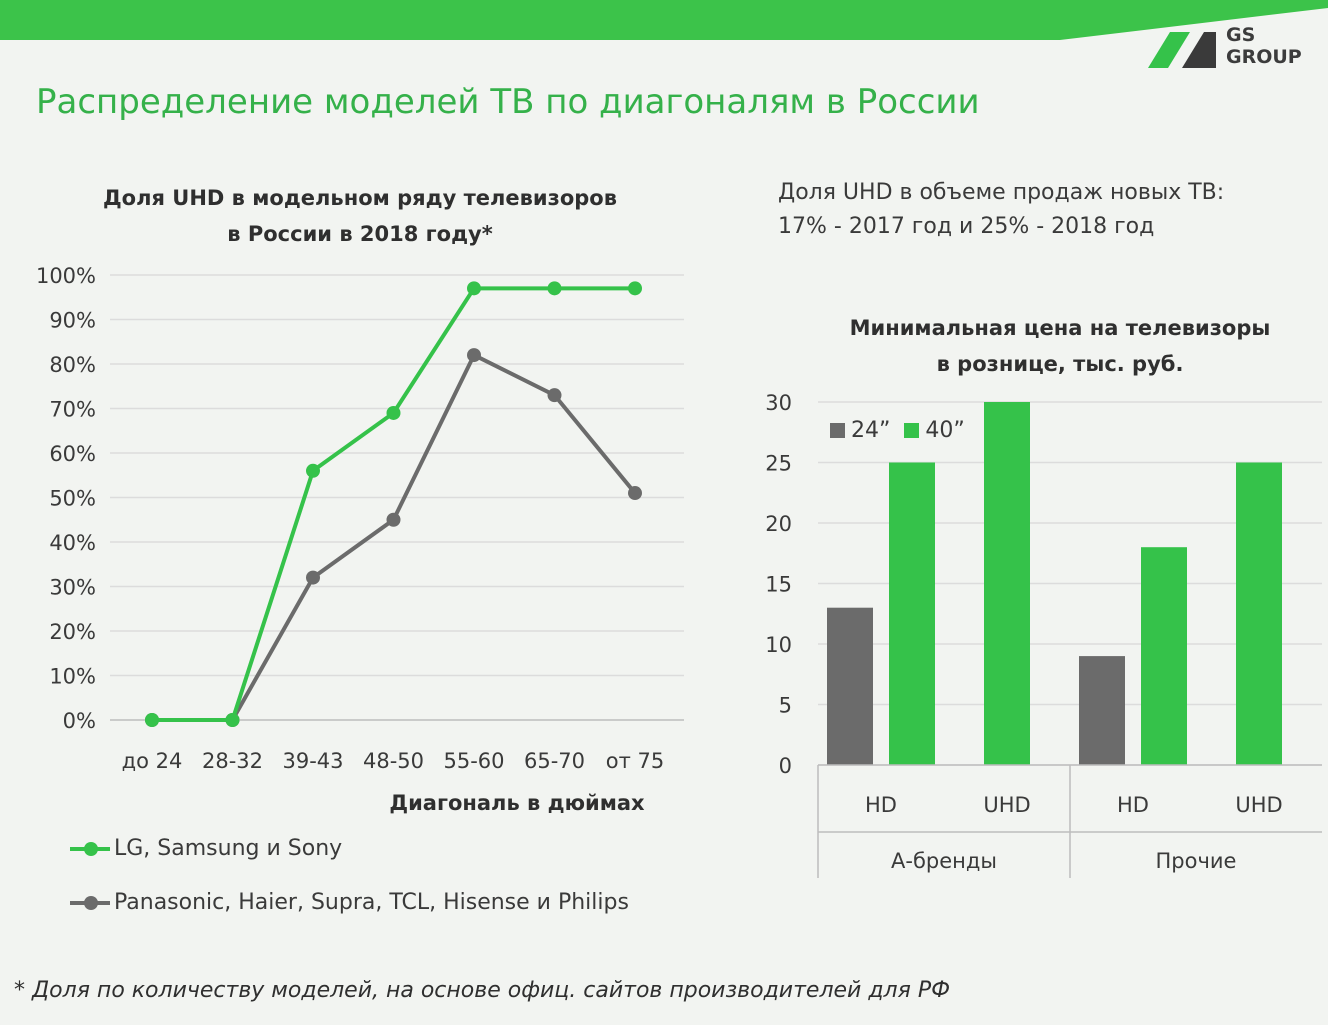 The image size is (1328, 1025). I want to click on logo-mark-icon, so click(1182, 50).